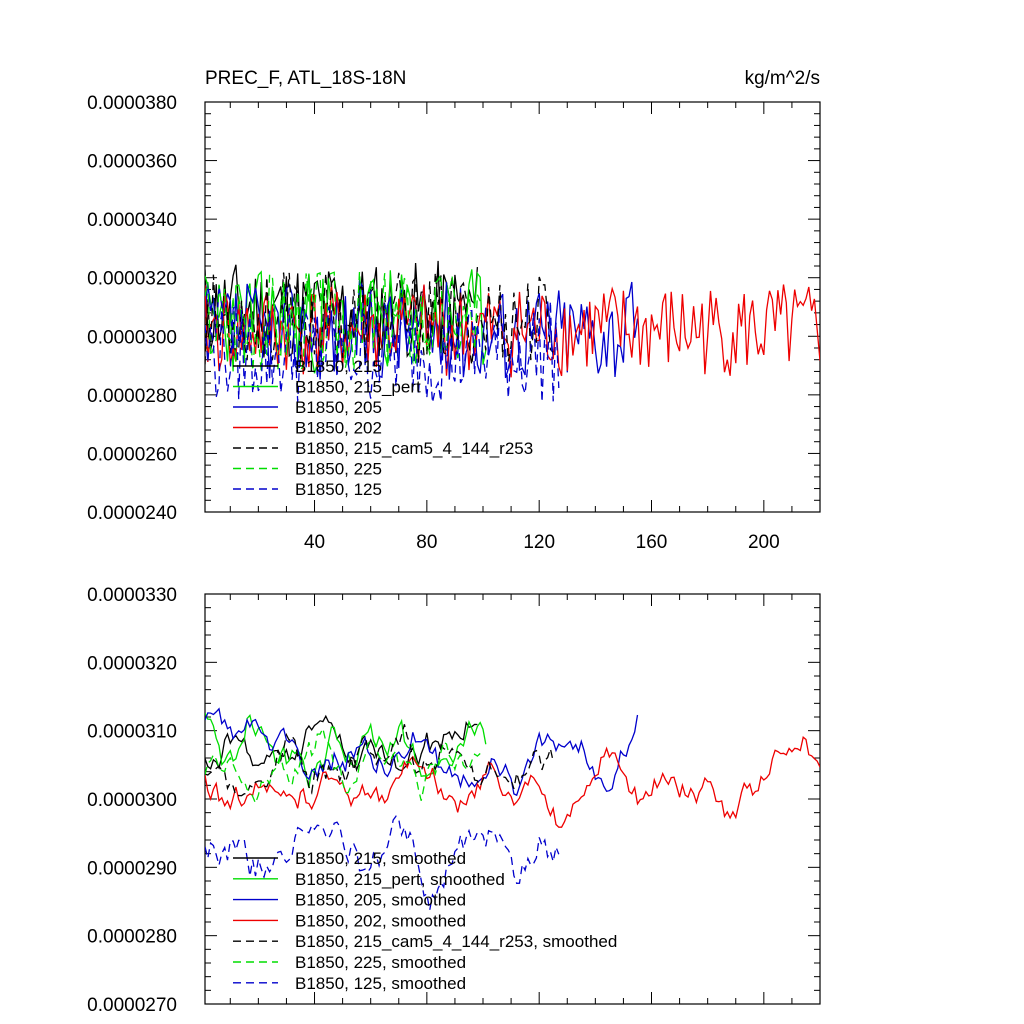  Describe the element at coordinates (132, 103) in the screenshot. I see `y-tick-label: 0.0000380` at that location.